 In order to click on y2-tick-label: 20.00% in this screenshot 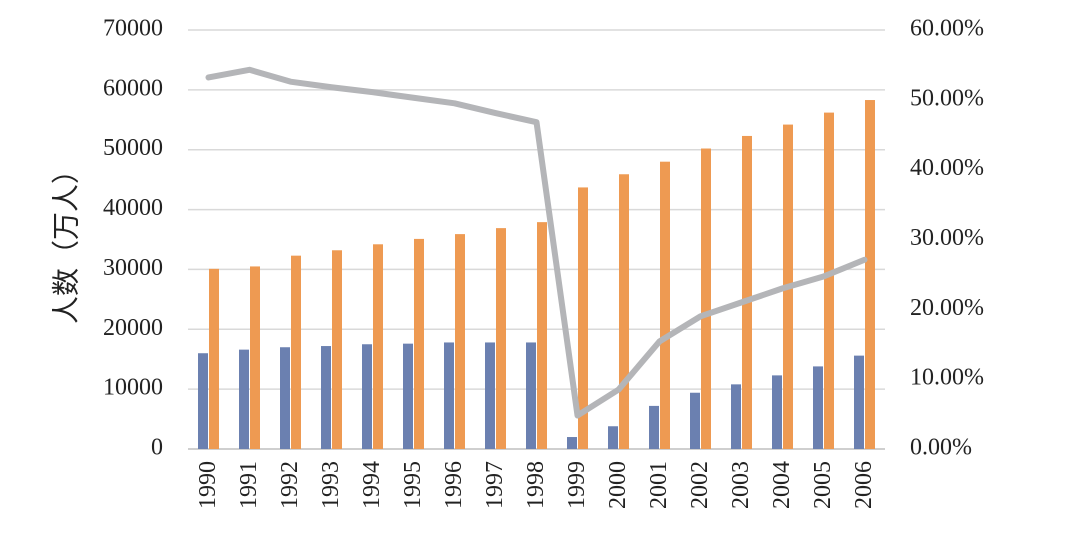, I will do `click(947, 308)`.